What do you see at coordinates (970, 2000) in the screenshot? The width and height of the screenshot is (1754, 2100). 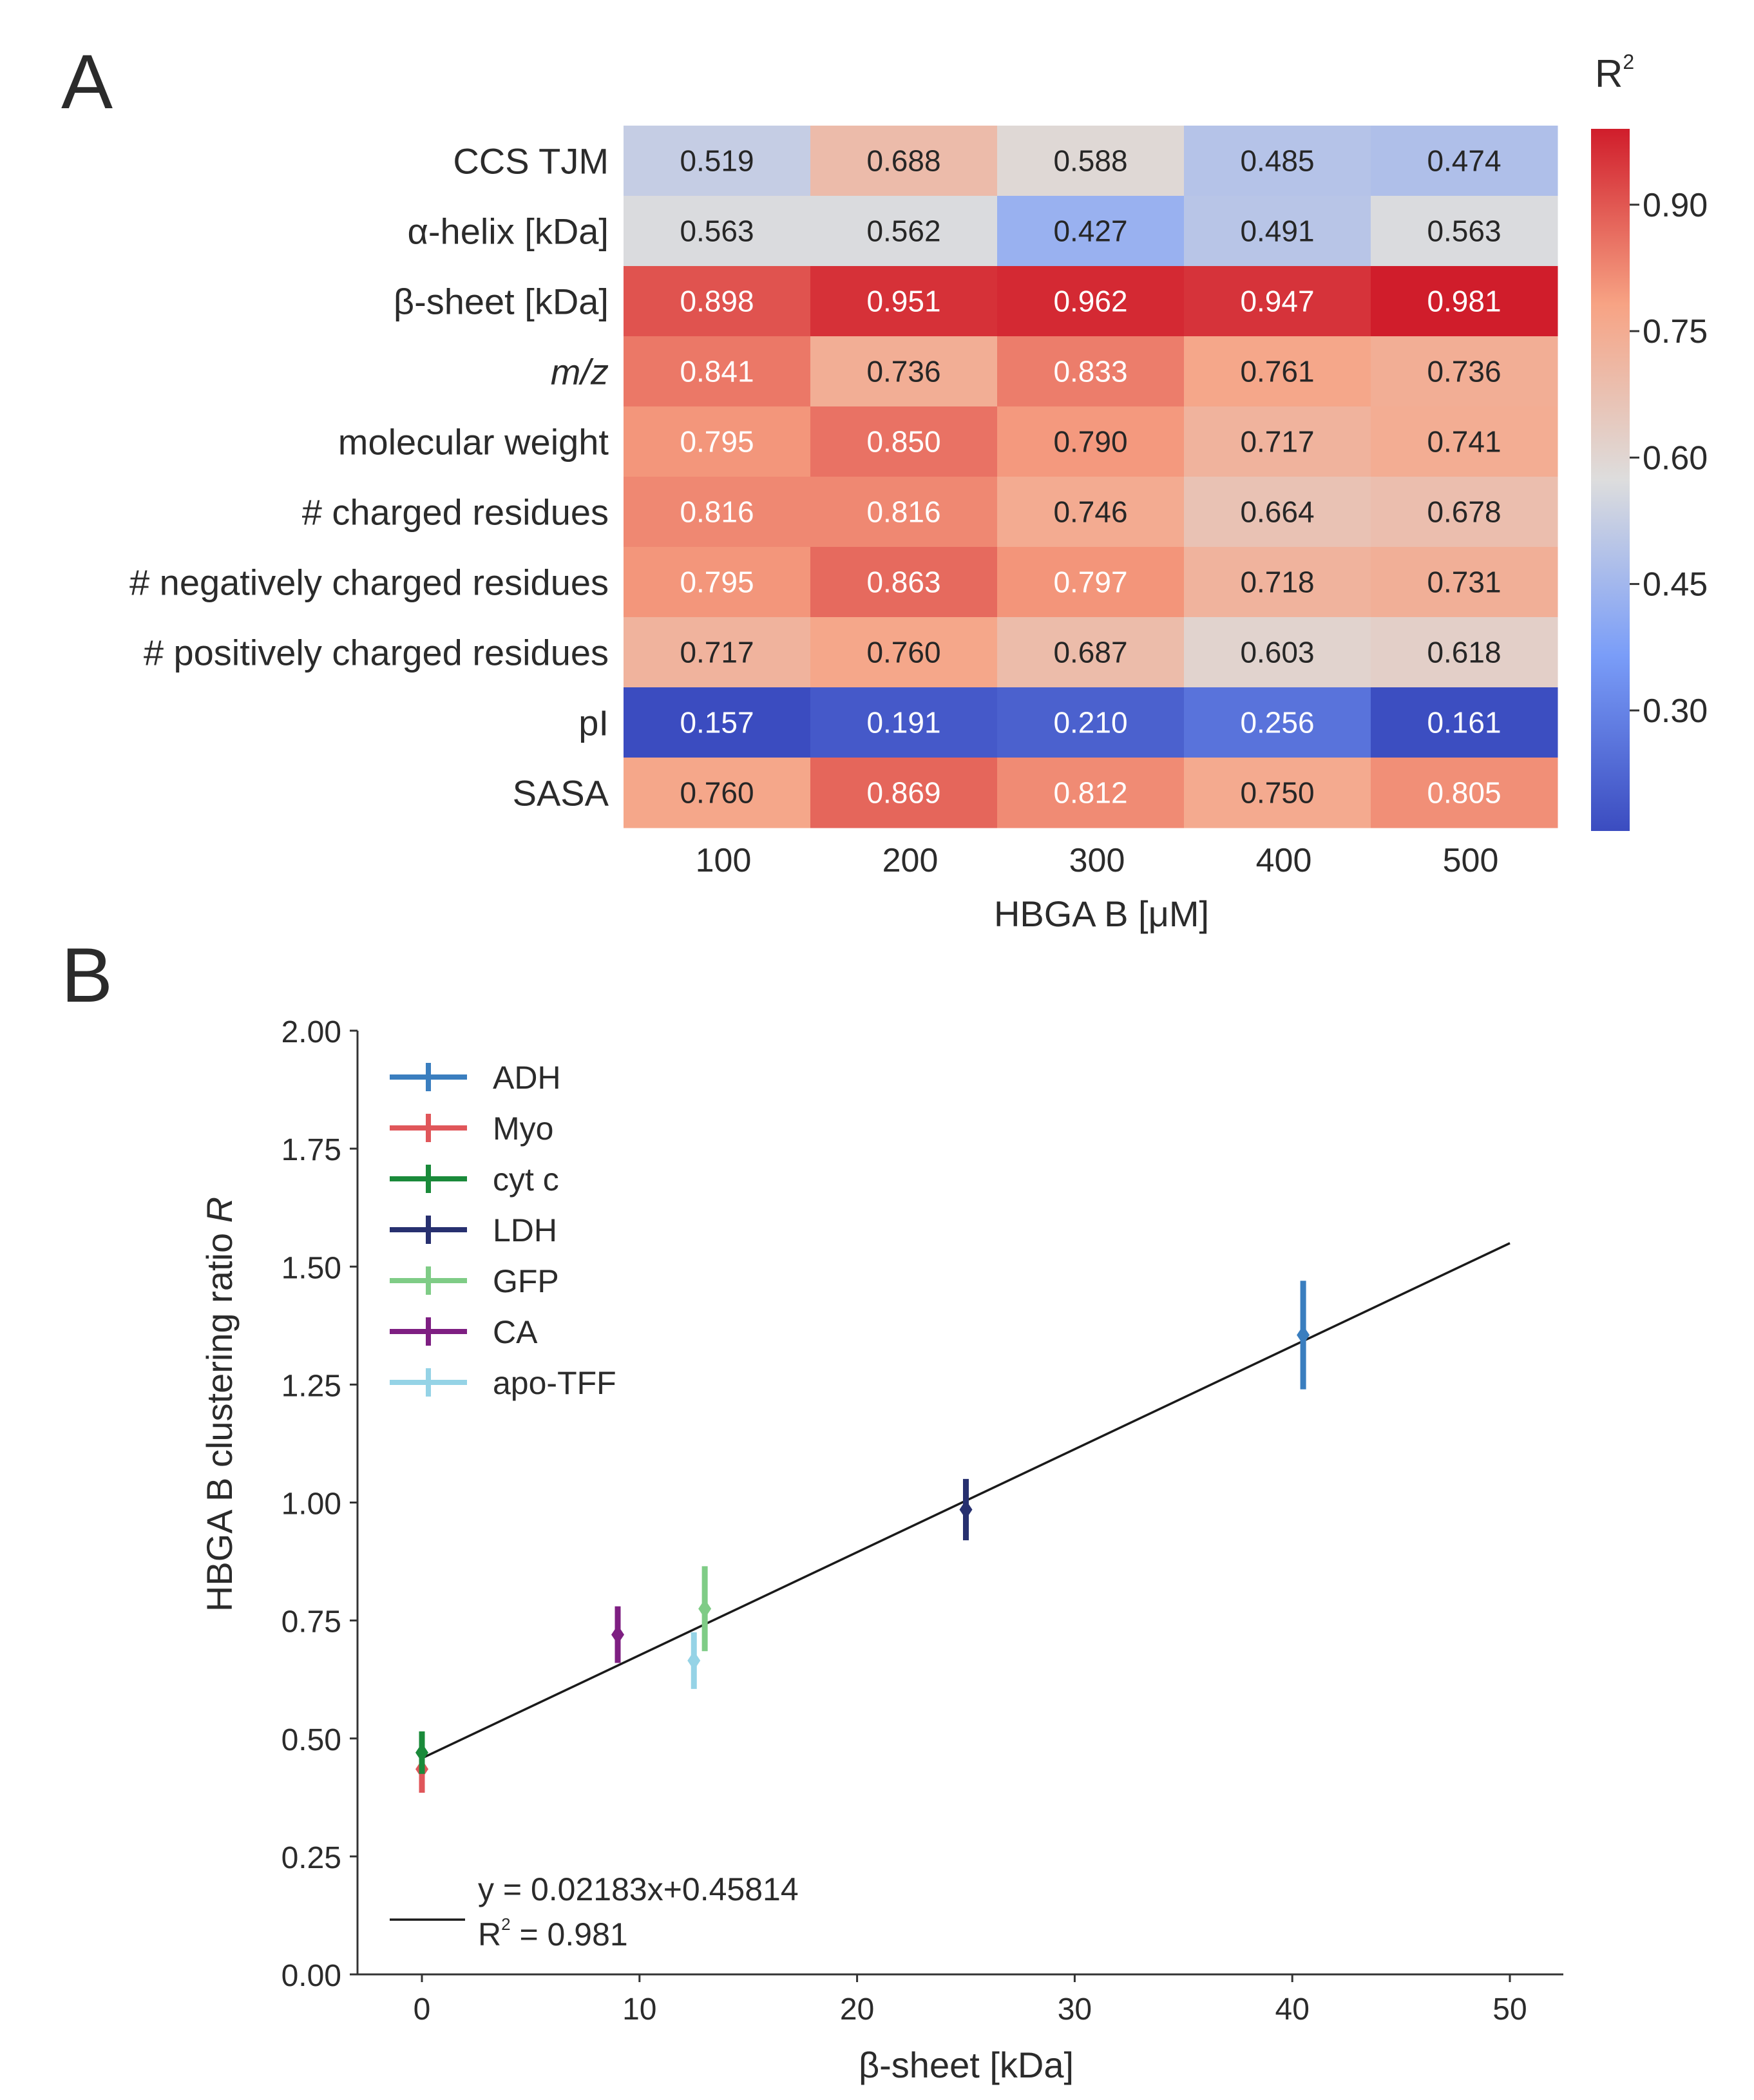 I see `x-axis-ticks: 0 10 20 30 40 50` at bounding box center [970, 2000].